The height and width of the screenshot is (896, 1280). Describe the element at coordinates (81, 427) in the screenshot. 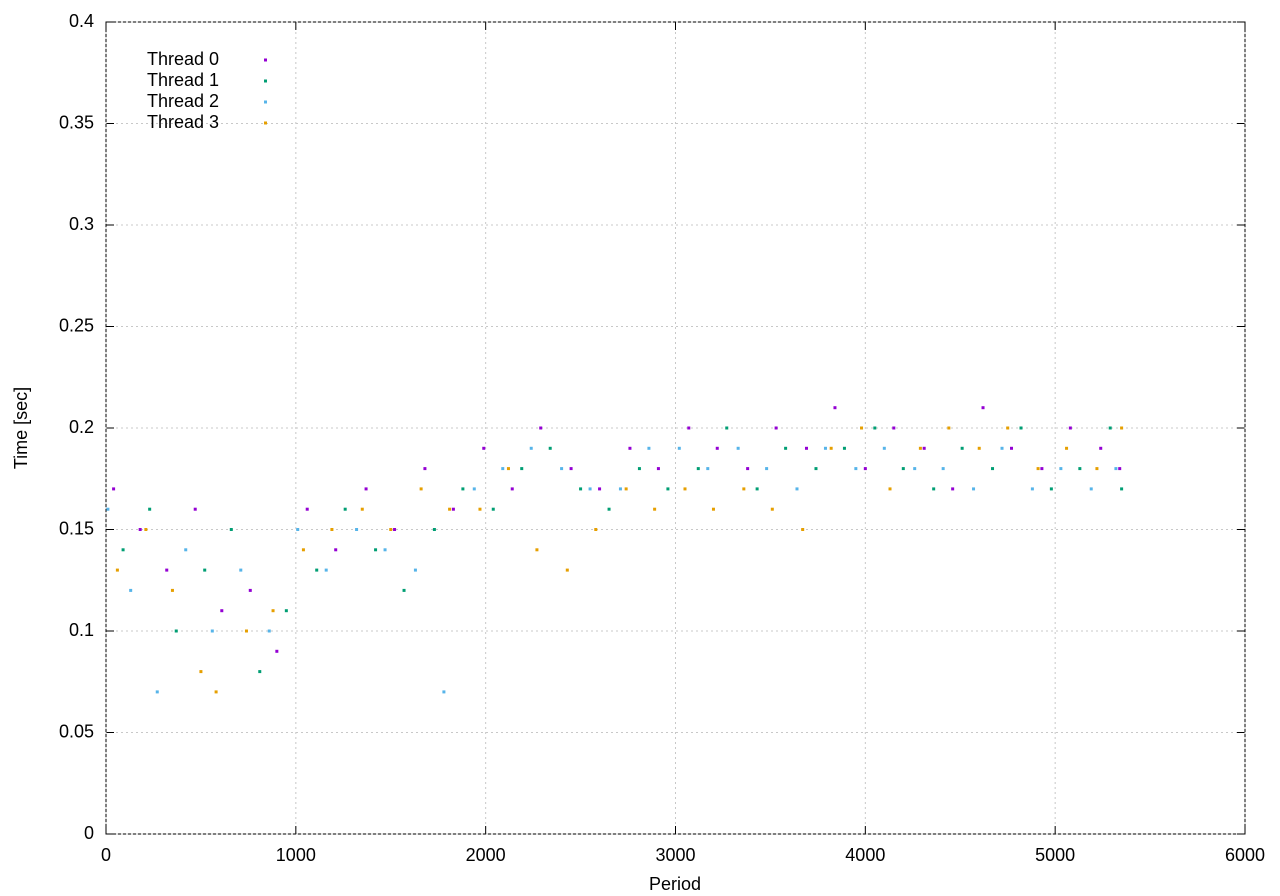

I see `y-tick-label: 0.2` at that location.